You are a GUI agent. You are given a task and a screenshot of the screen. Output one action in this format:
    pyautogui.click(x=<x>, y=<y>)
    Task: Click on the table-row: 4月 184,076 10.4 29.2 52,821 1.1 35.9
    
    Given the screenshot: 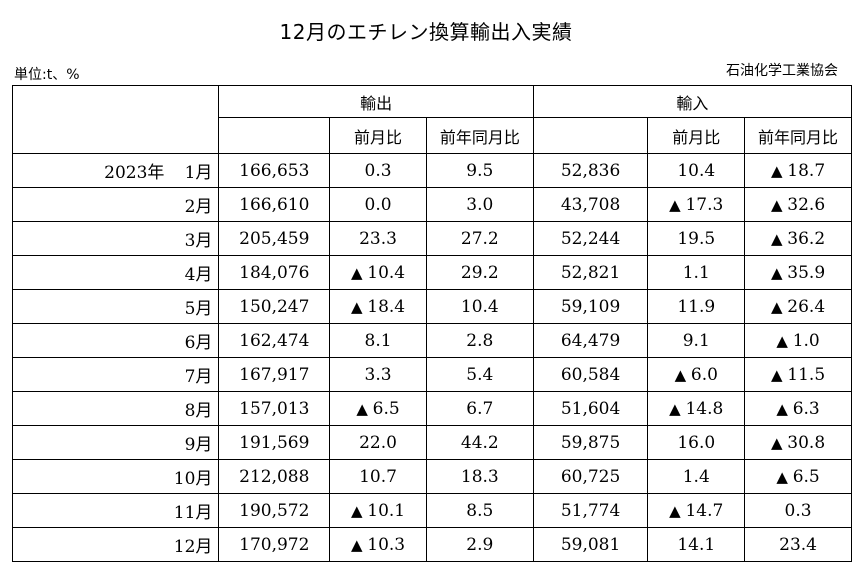 What is the action you would take?
    pyautogui.click(x=431, y=272)
    